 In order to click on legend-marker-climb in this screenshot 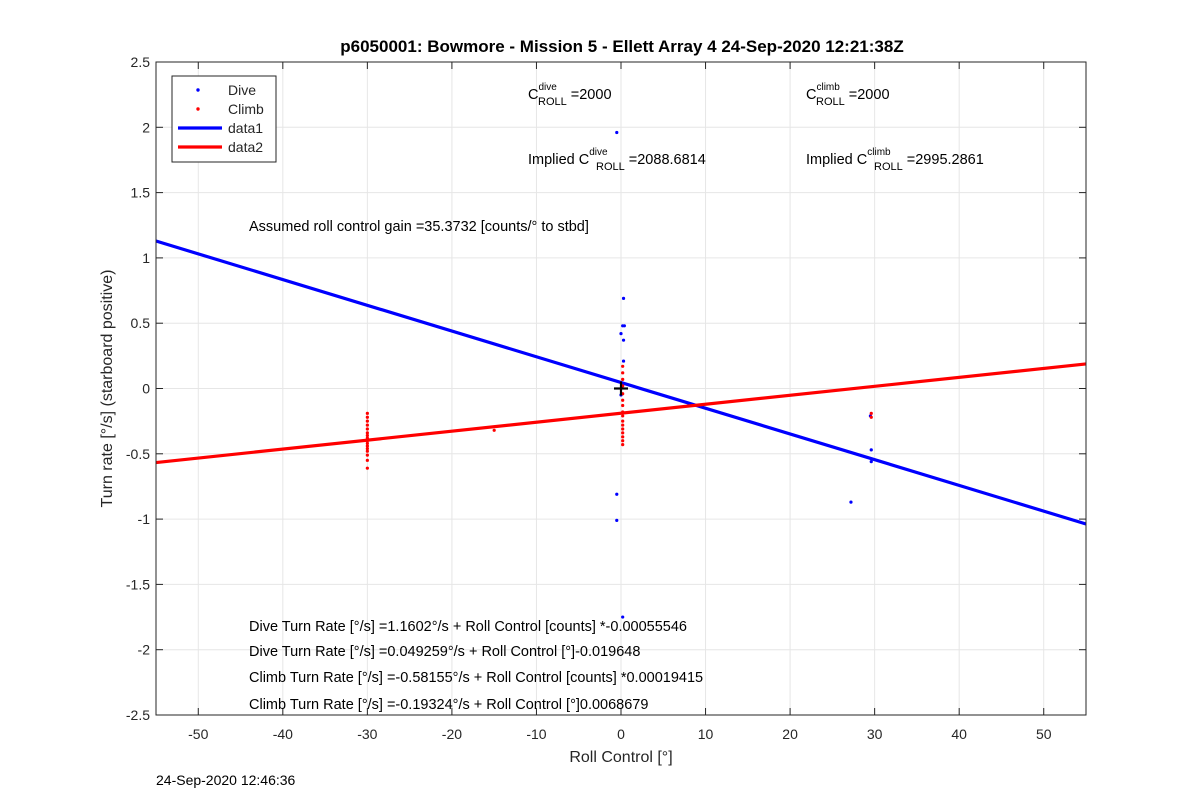, I will do `click(198, 109)`.